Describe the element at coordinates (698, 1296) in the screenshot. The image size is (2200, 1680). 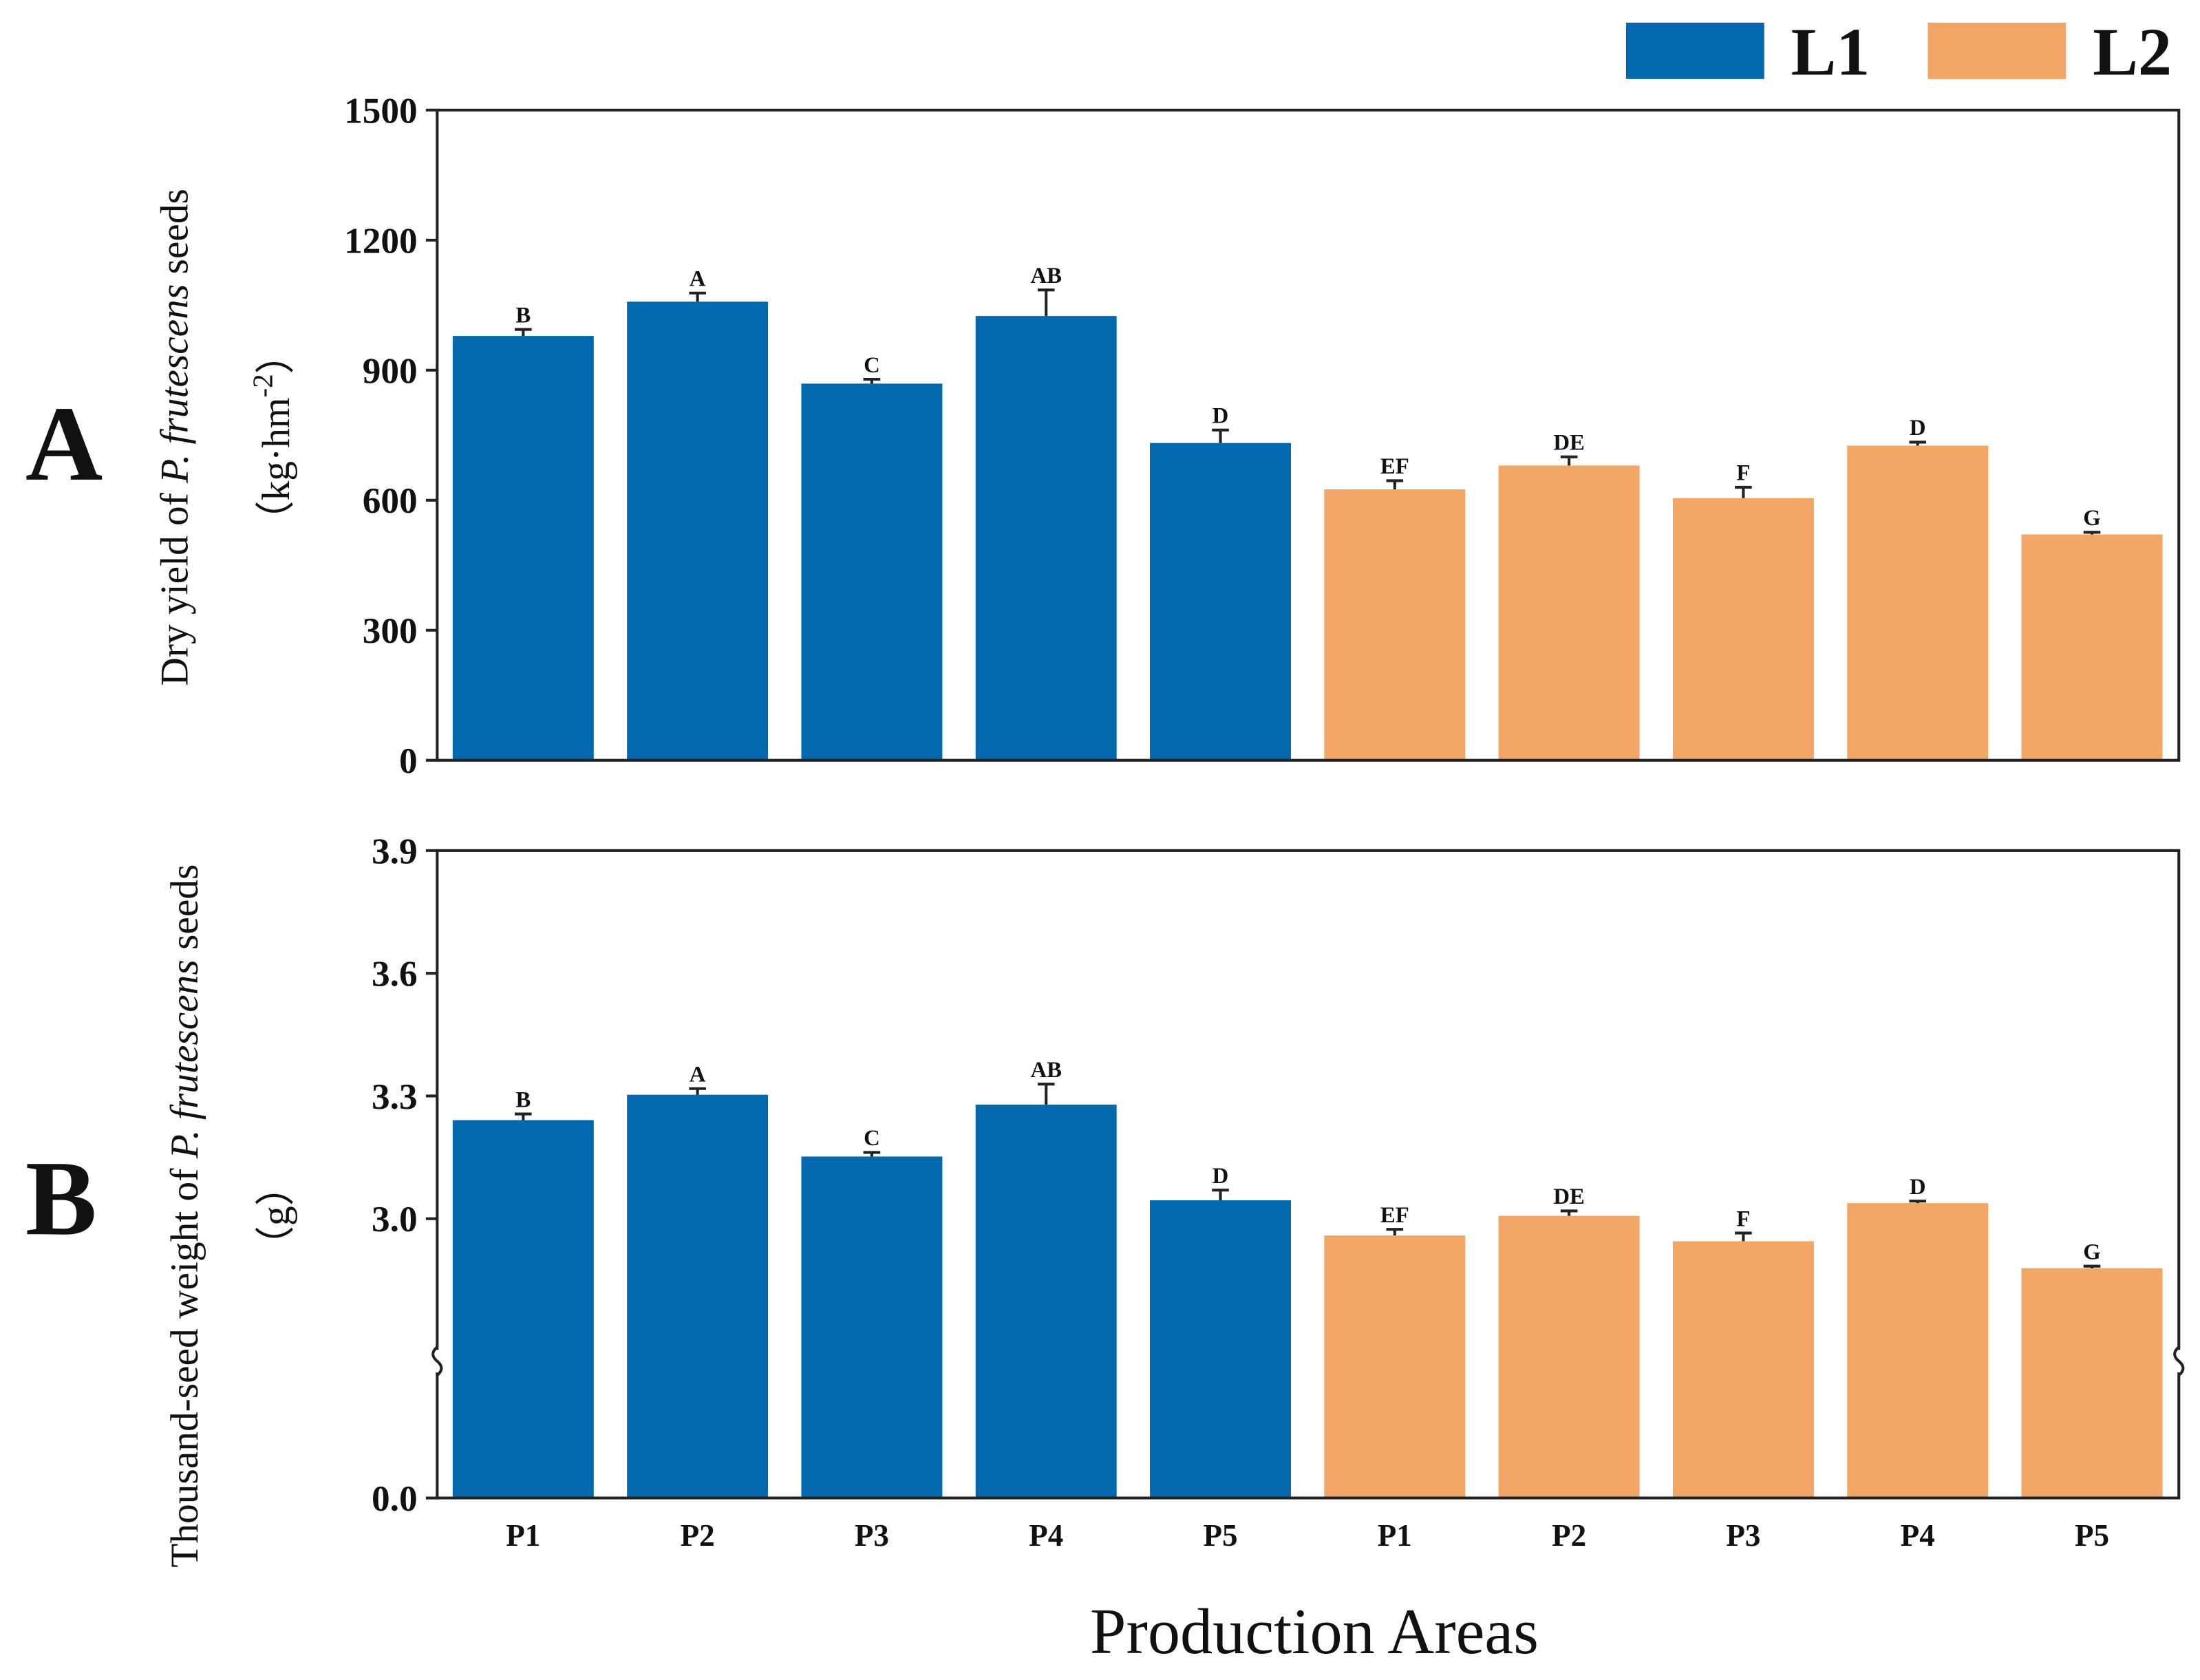
I see `bar-b-l1-p2` at that location.